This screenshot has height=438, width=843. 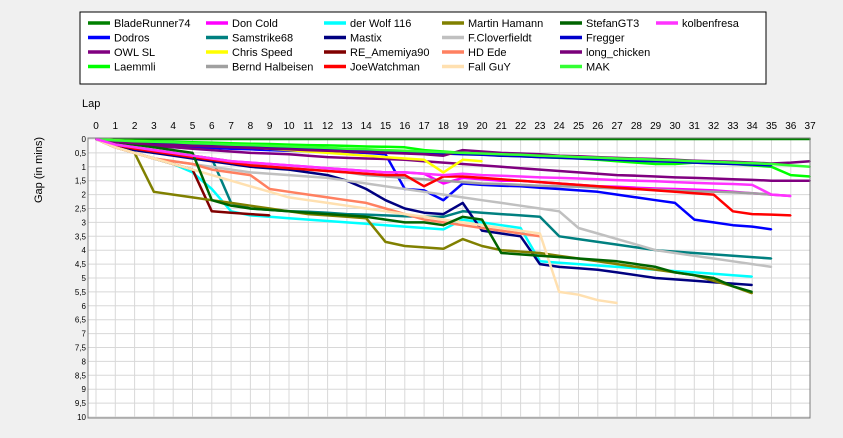 What do you see at coordinates (135, 68) in the screenshot?
I see `legend-item: Laemmli` at bounding box center [135, 68].